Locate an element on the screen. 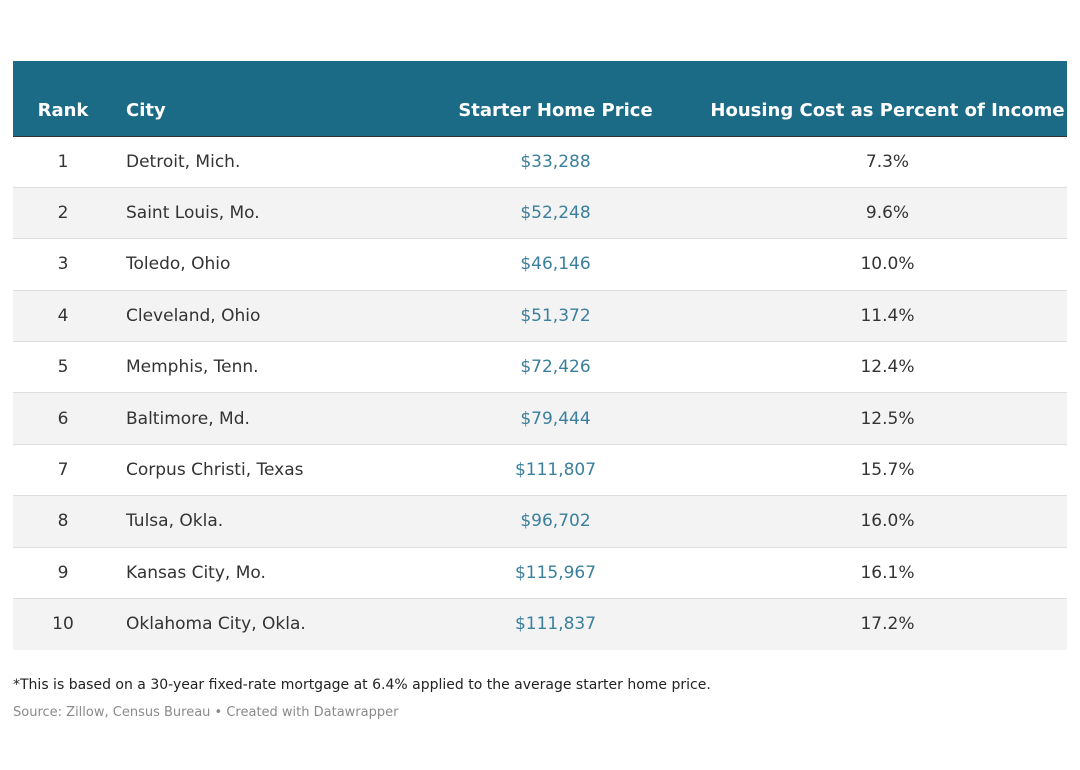  table-row: 4 Cleveland, Ohio $51,372 11.4% is located at coordinates (540, 316).